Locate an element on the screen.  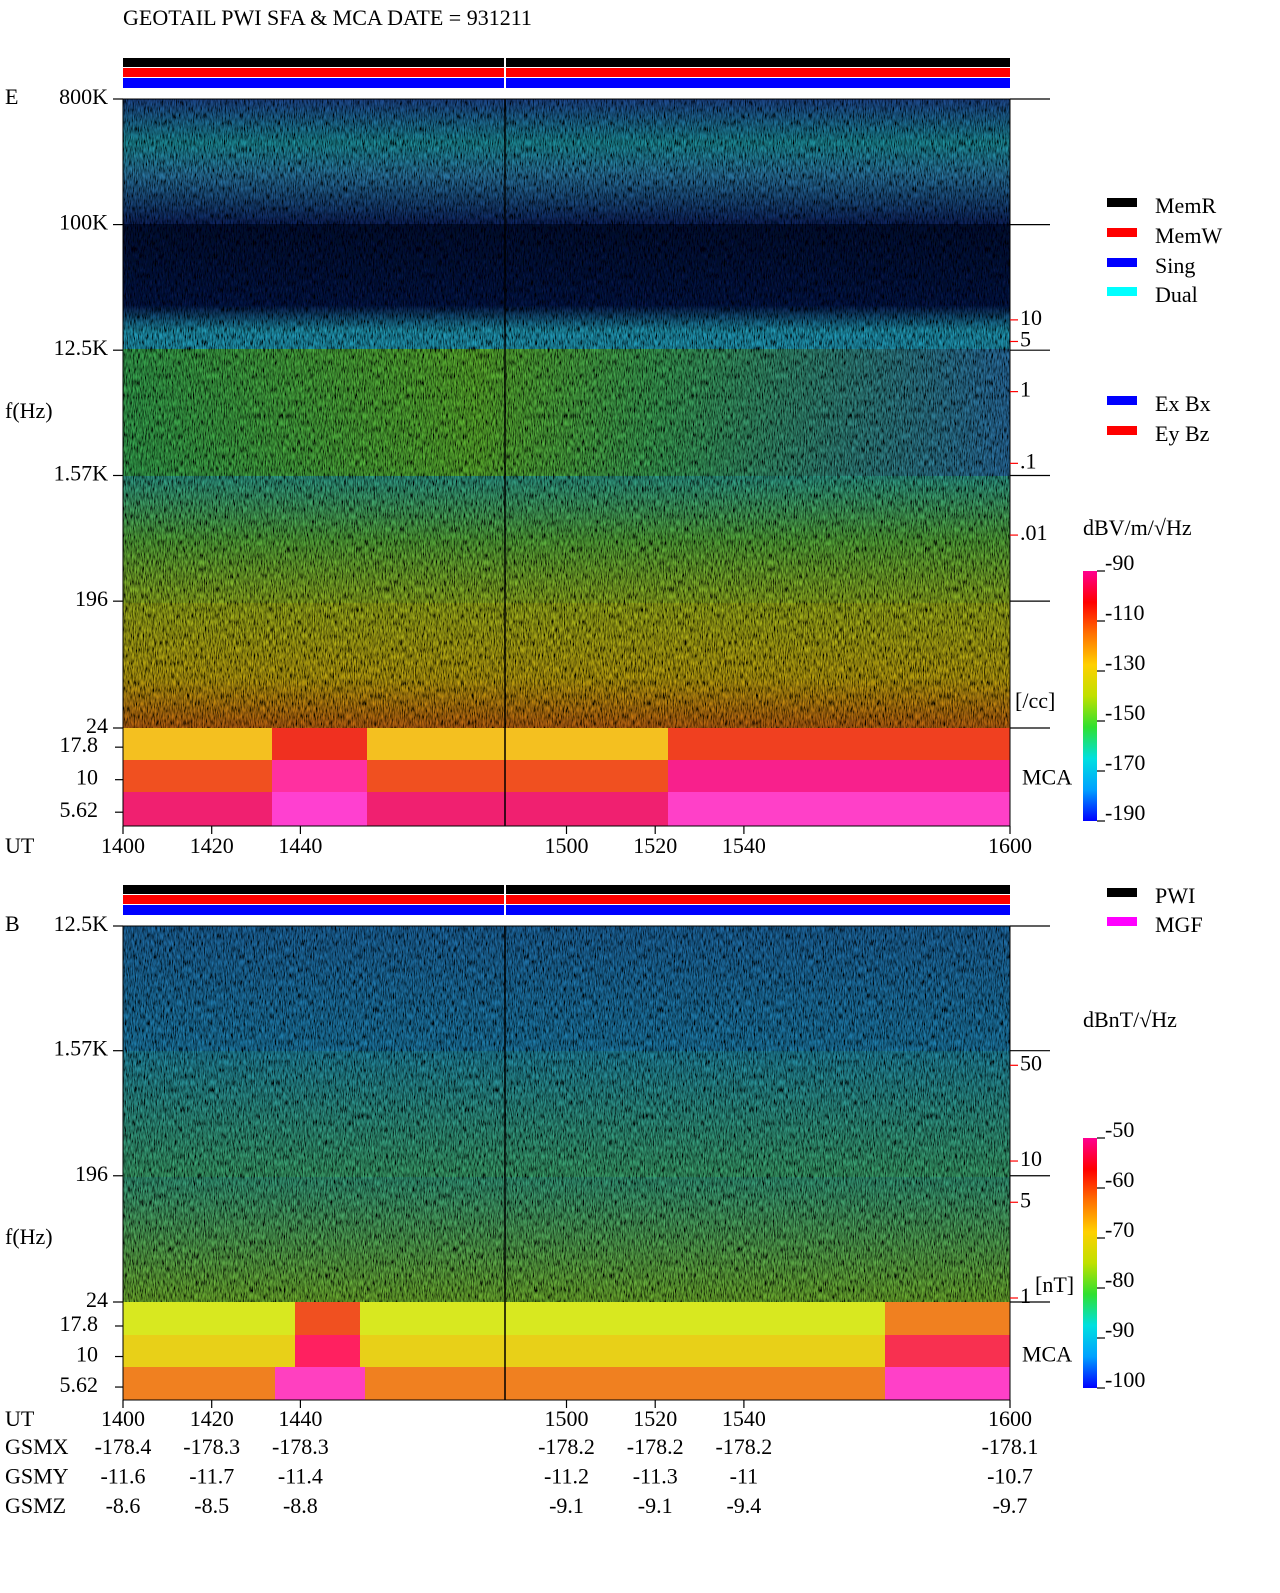
right-tick-label: .1 is located at coordinates (1028, 460).